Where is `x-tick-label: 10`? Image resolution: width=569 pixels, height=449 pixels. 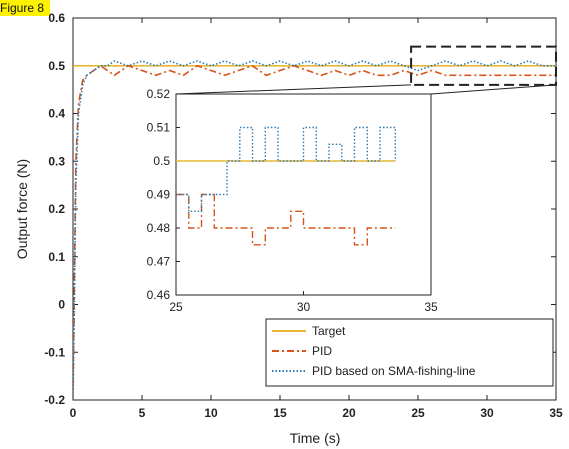 x-tick-label: 10 is located at coordinates (211, 413).